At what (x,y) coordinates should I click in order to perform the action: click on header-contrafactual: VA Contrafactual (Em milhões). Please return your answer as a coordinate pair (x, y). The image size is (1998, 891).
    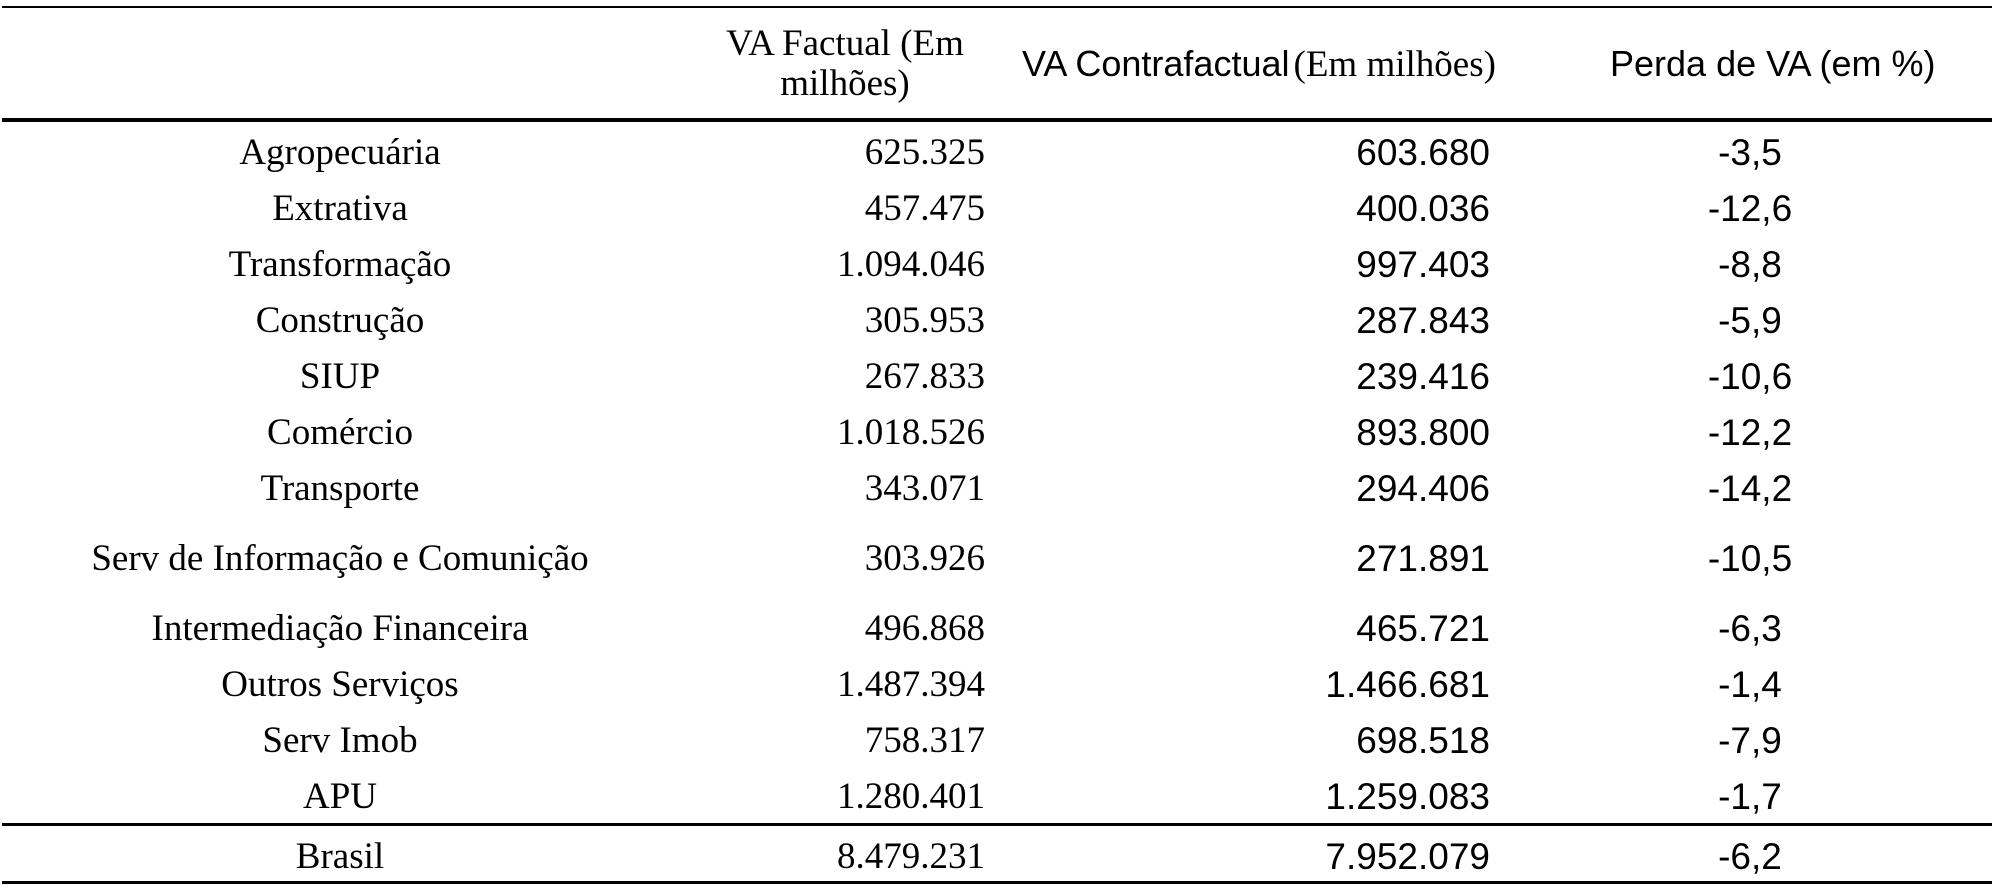
    Looking at the image, I should click on (1259, 64).